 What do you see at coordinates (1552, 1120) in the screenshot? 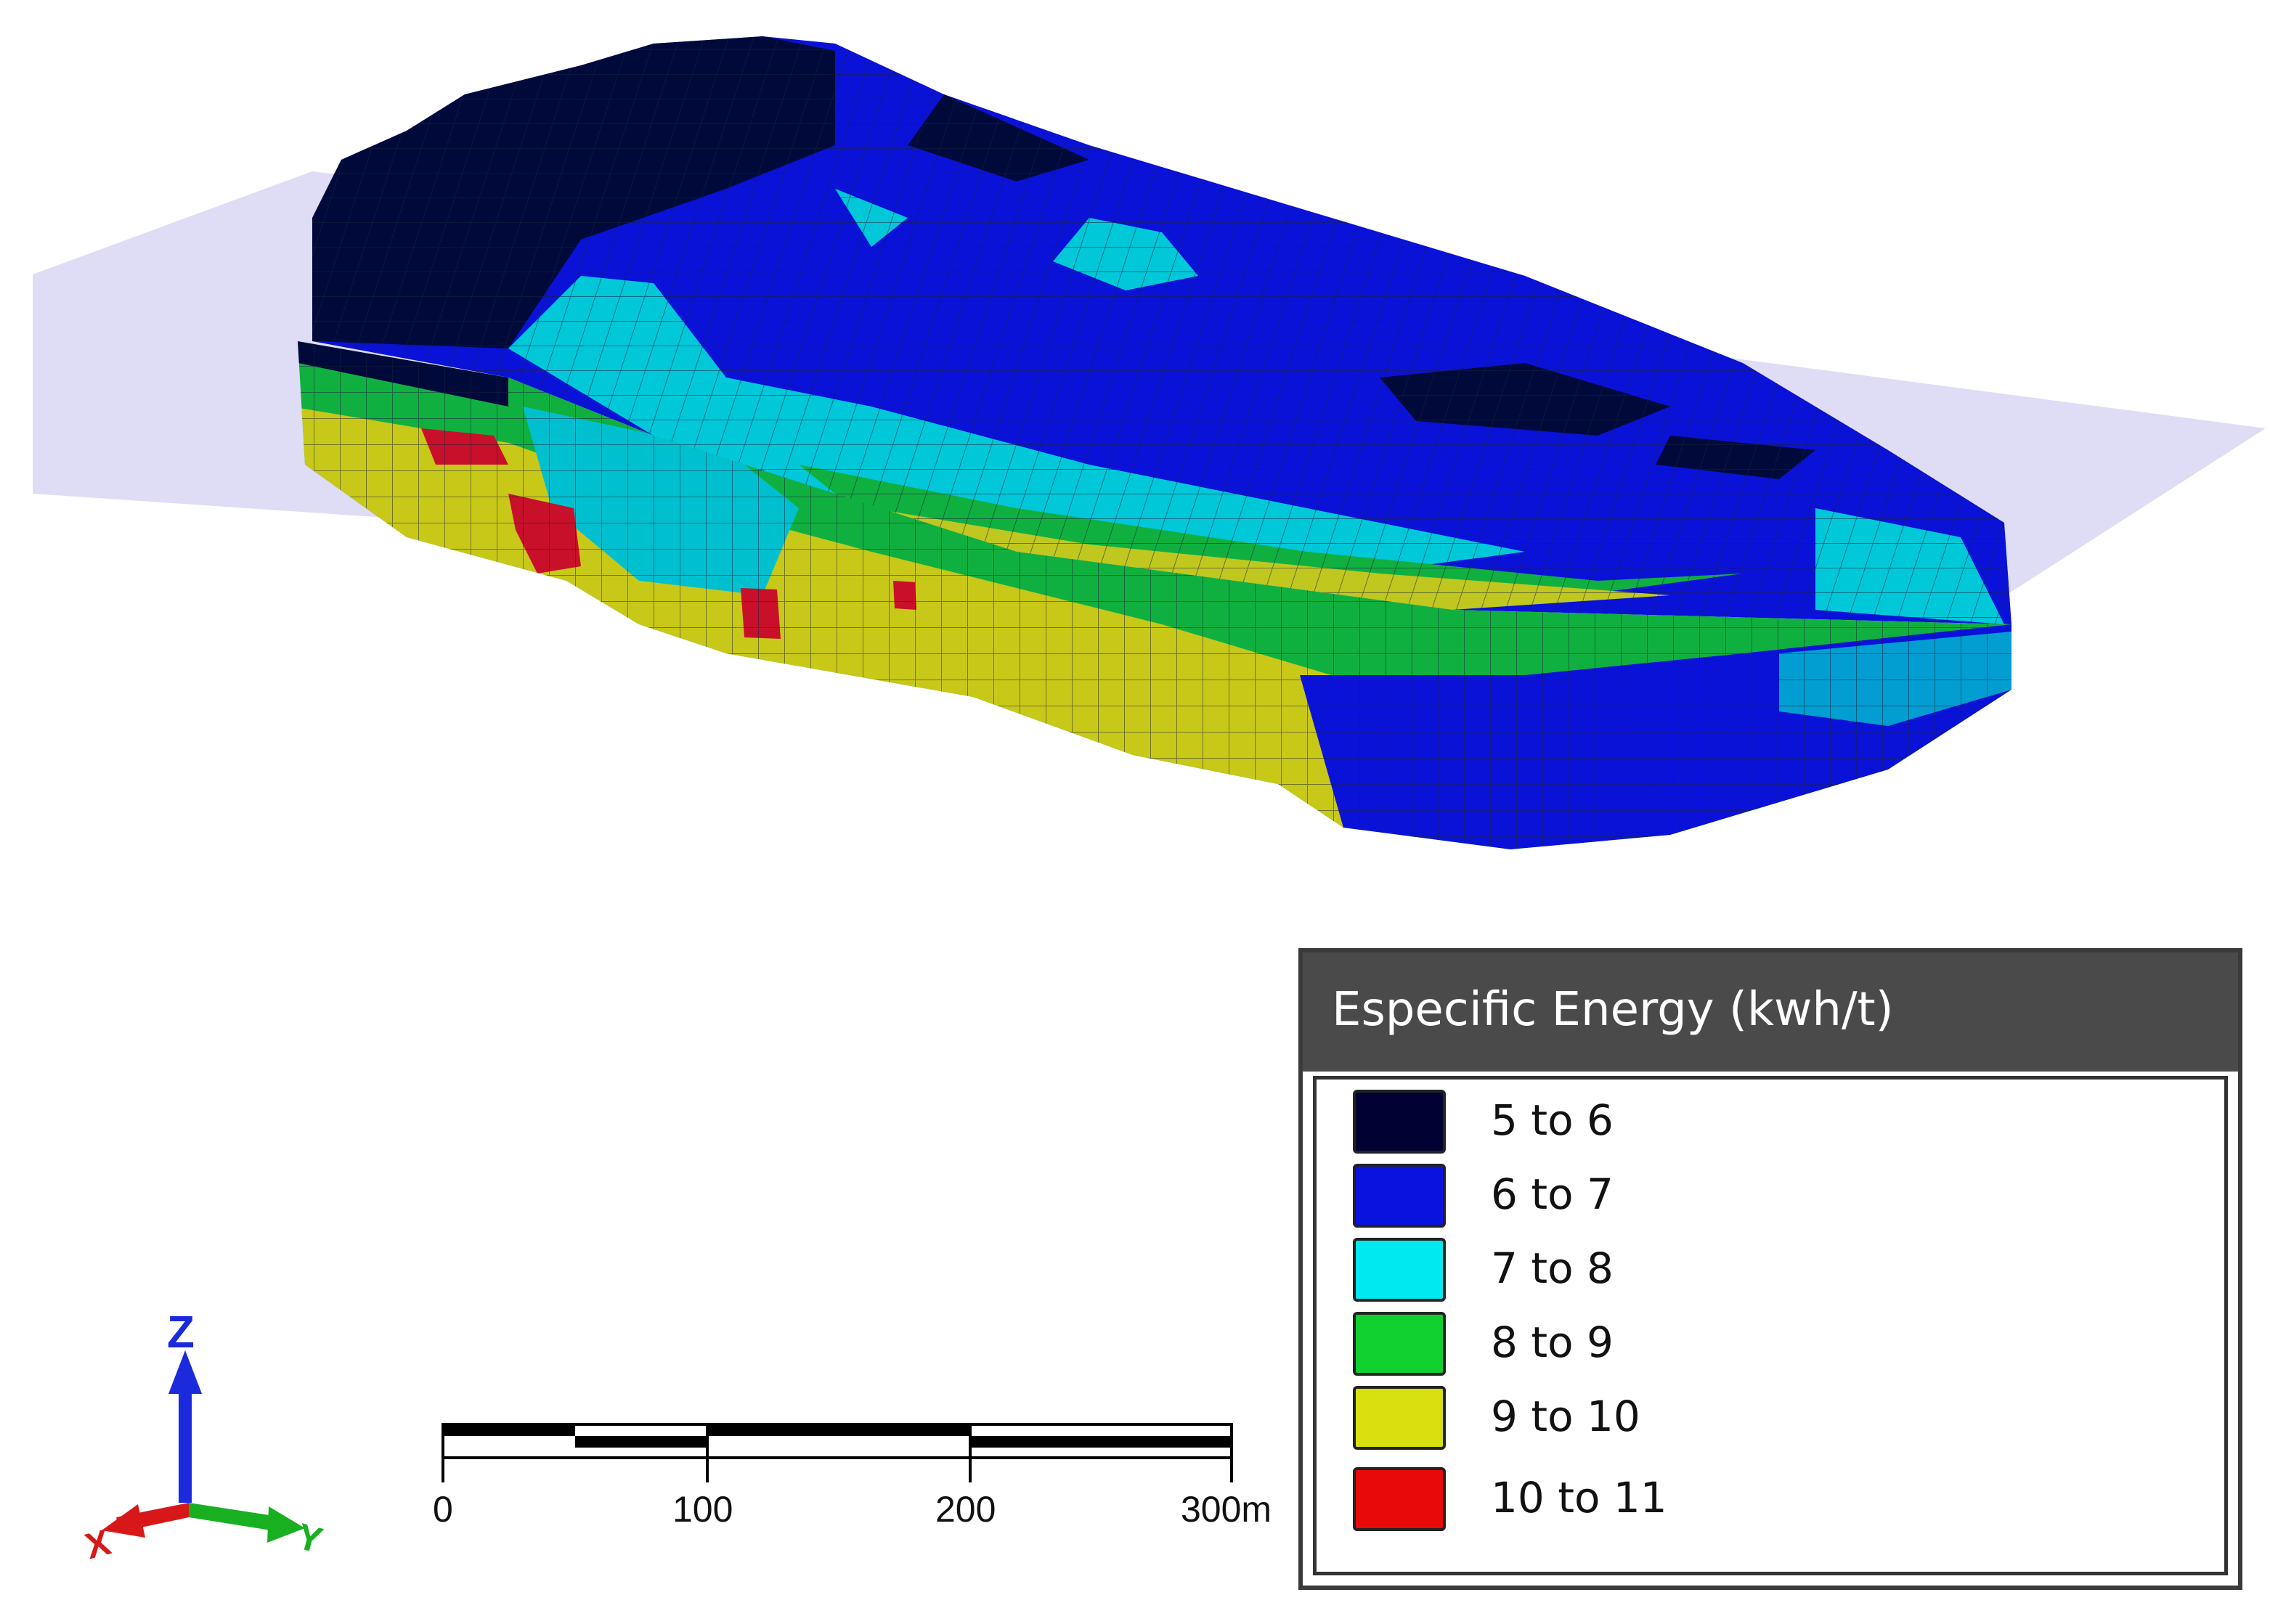
I see `legend-item-label: 5 to 6` at bounding box center [1552, 1120].